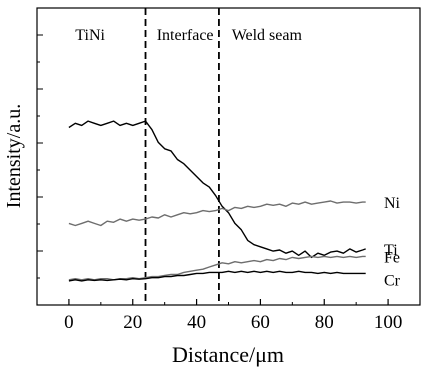 This screenshot has height=368, width=430. What do you see at coordinates (132, 322) in the screenshot?
I see `x-tick-label: 20` at bounding box center [132, 322].